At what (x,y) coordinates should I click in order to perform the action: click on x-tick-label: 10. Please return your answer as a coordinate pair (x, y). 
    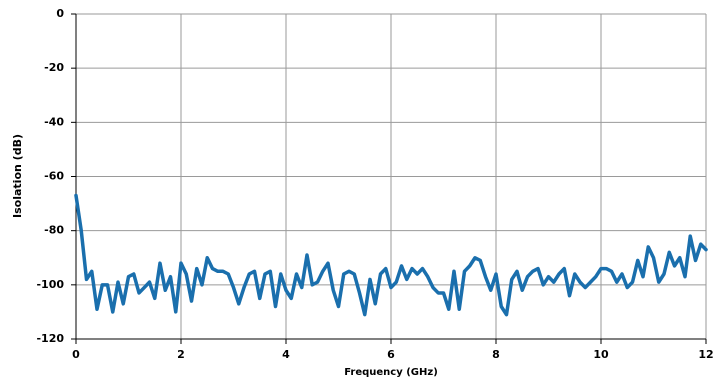
    Looking at the image, I should click on (601, 354).